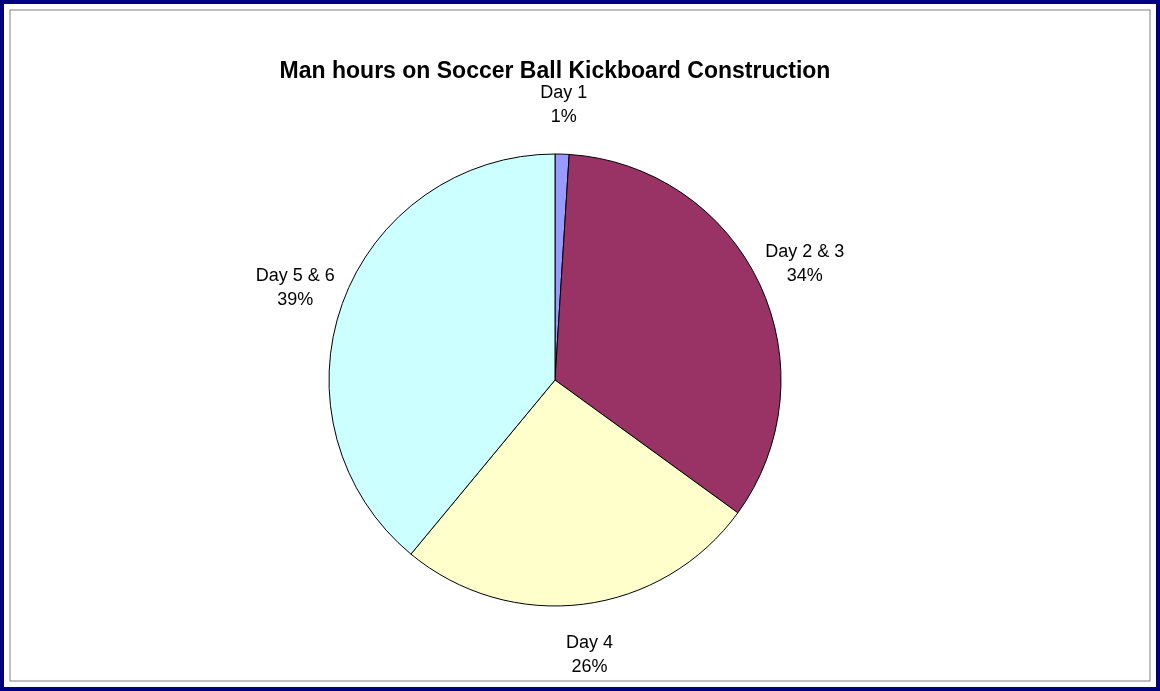  What do you see at coordinates (590, 641) in the screenshot?
I see `slice-label: Day 4` at bounding box center [590, 641].